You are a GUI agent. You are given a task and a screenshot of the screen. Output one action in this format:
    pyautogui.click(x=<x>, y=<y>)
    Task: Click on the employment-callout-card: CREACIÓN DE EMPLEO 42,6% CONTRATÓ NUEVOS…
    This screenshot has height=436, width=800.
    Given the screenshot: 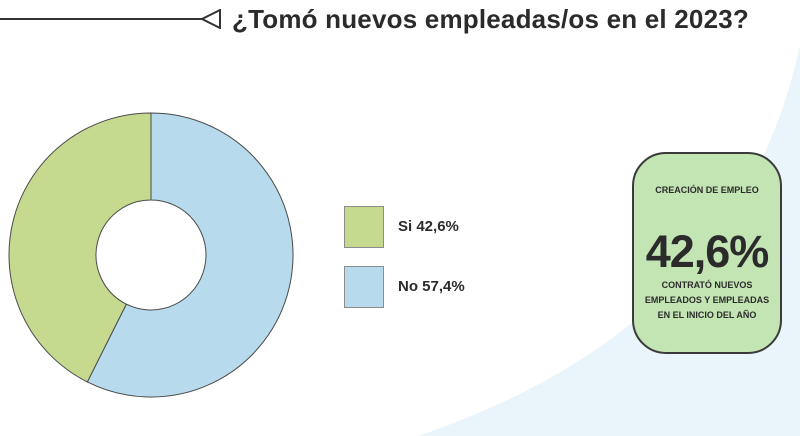 What is the action you would take?
    pyautogui.click(x=707, y=253)
    